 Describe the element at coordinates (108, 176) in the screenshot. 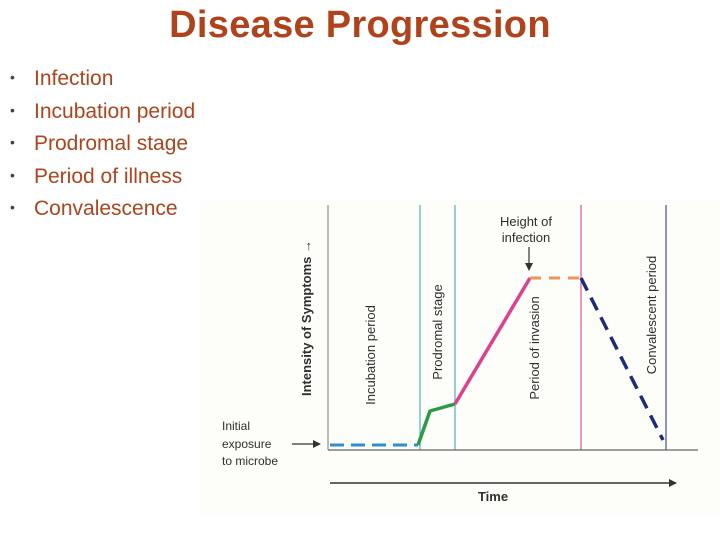

I see `bullet-text: Period of illness` at that location.